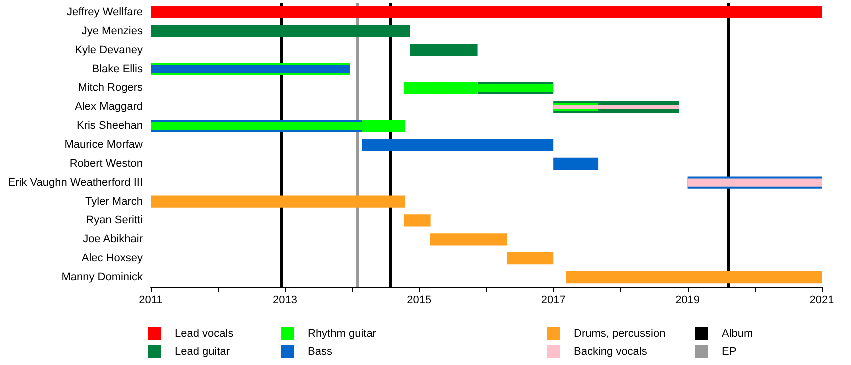  What do you see at coordinates (109, 126) in the screenshot?
I see `y-tick-label: Kris Sheehan` at bounding box center [109, 126].